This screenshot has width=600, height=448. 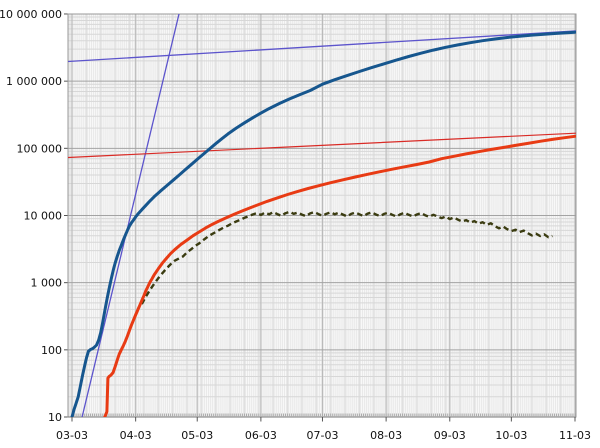 What do you see at coordinates (72, 435) in the screenshot?
I see `x-tick-label: 03-03` at bounding box center [72, 435].